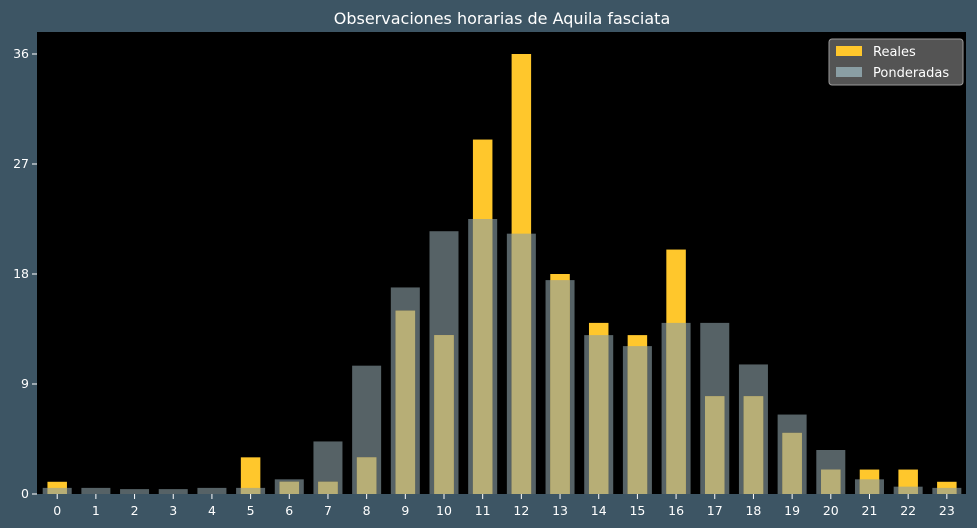 This screenshot has height=528, width=977. What do you see at coordinates (560, 510) in the screenshot?
I see `x-tick-label-13: 13` at bounding box center [560, 510].